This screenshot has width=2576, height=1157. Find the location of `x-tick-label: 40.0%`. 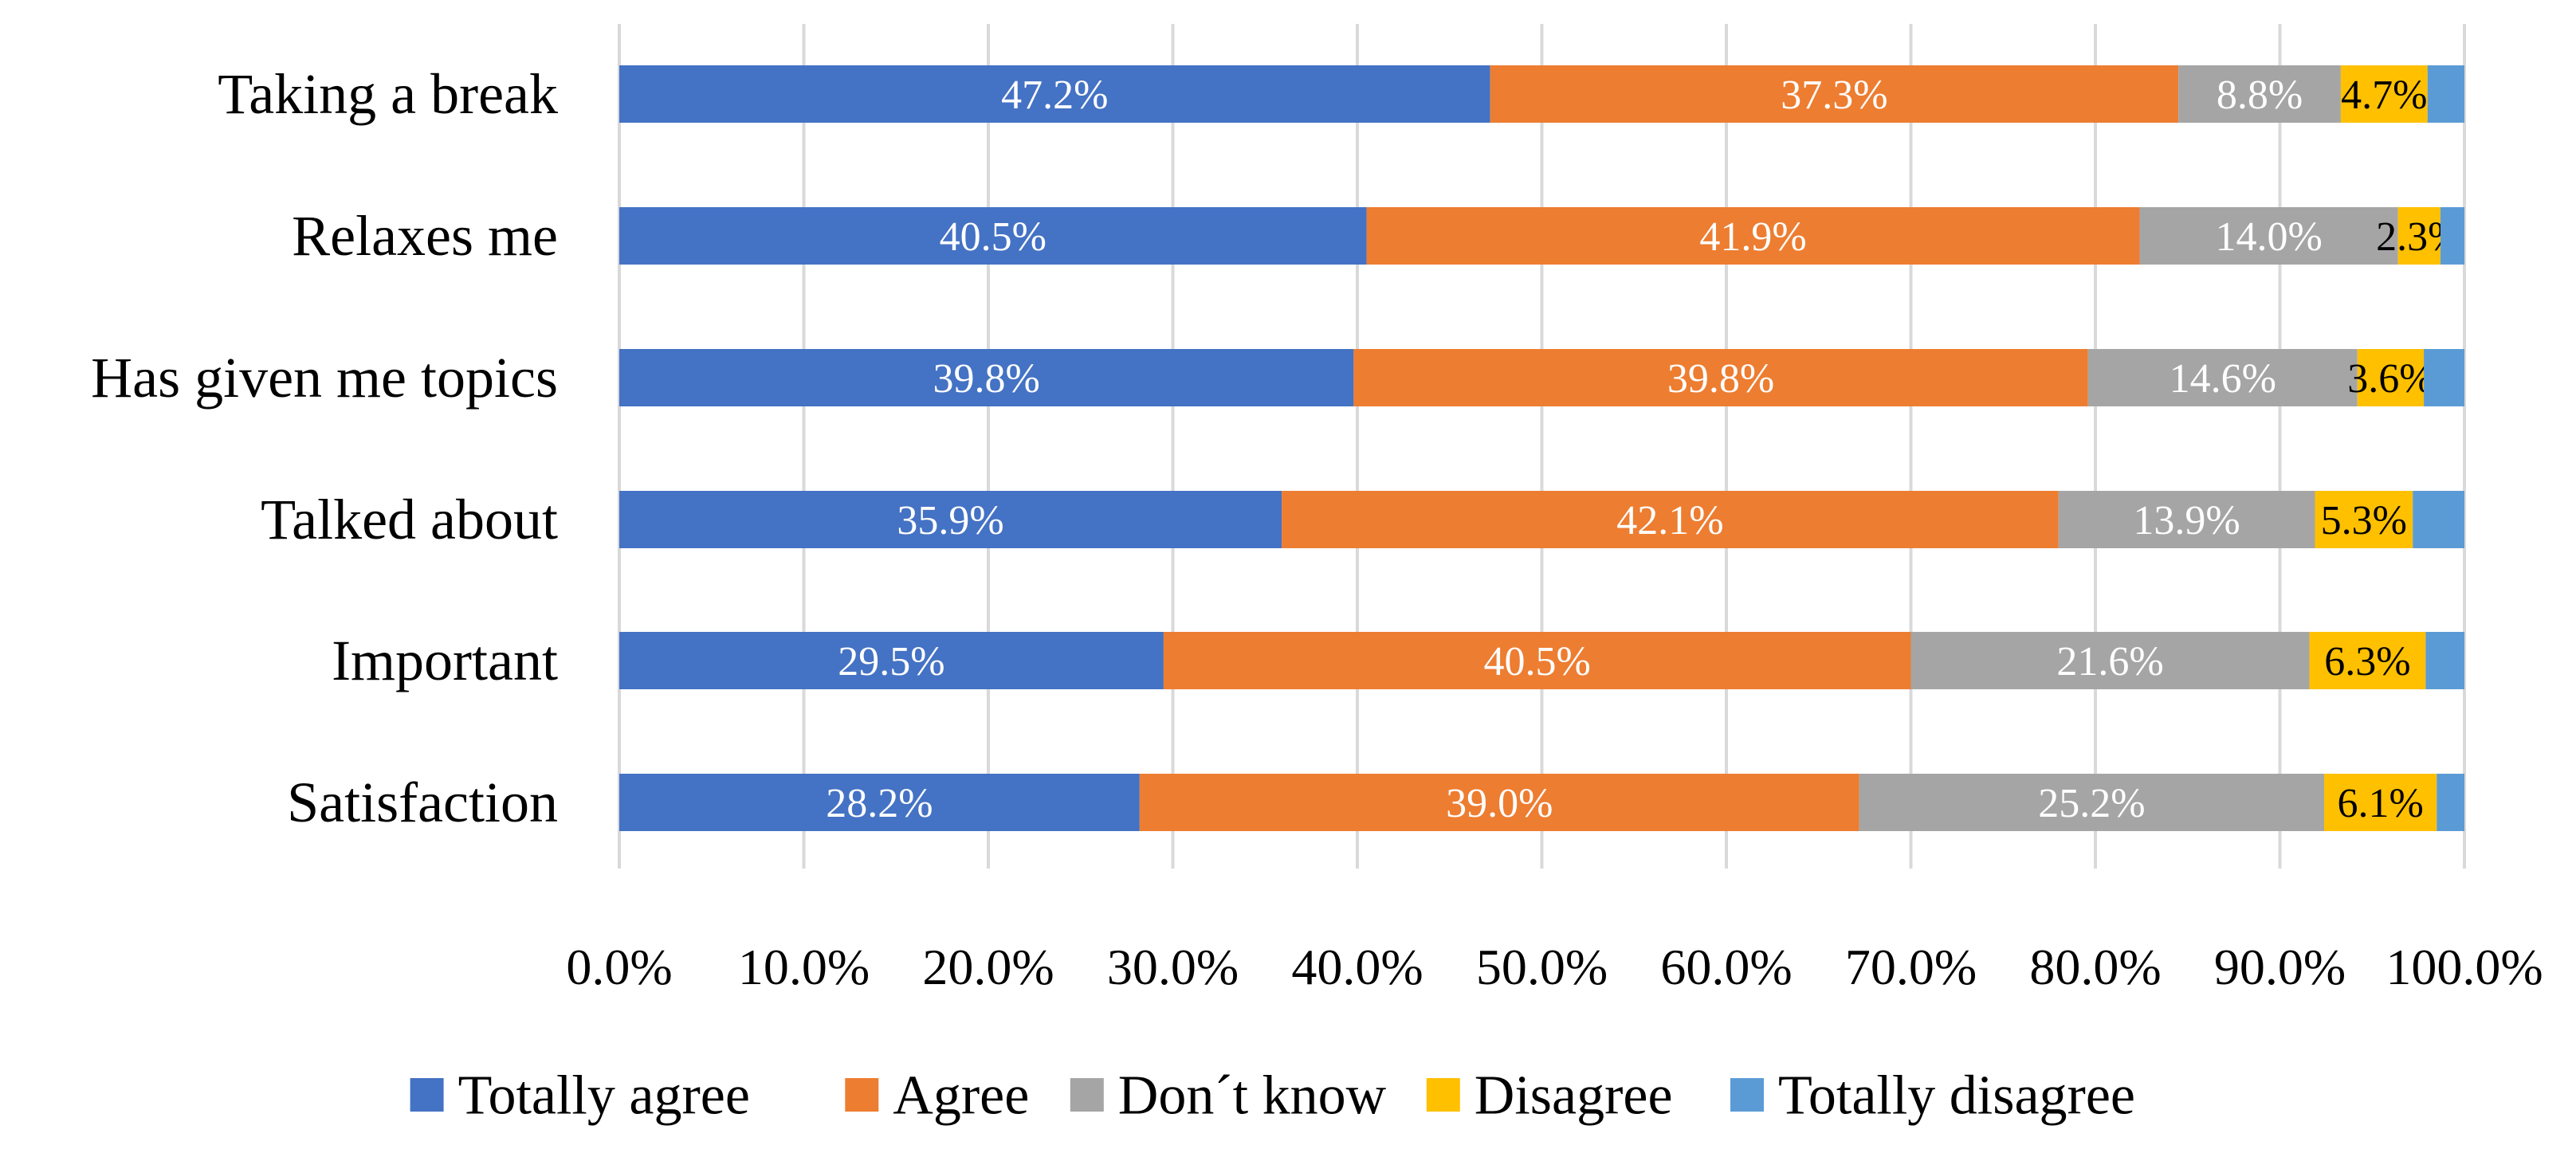

x-tick-label: 40.0% is located at coordinates (1357, 967).